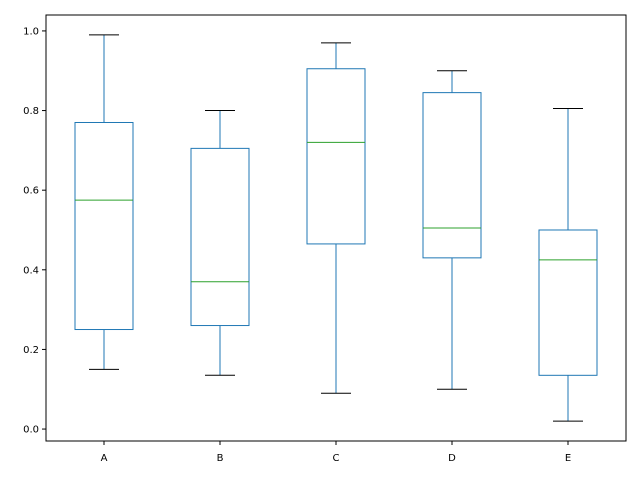 The width and height of the screenshot is (640, 480). What do you see at coordinates (31, 430) in the screenshot?
I see `y-tick-label: 0.0` at bounding box center [31, 430].